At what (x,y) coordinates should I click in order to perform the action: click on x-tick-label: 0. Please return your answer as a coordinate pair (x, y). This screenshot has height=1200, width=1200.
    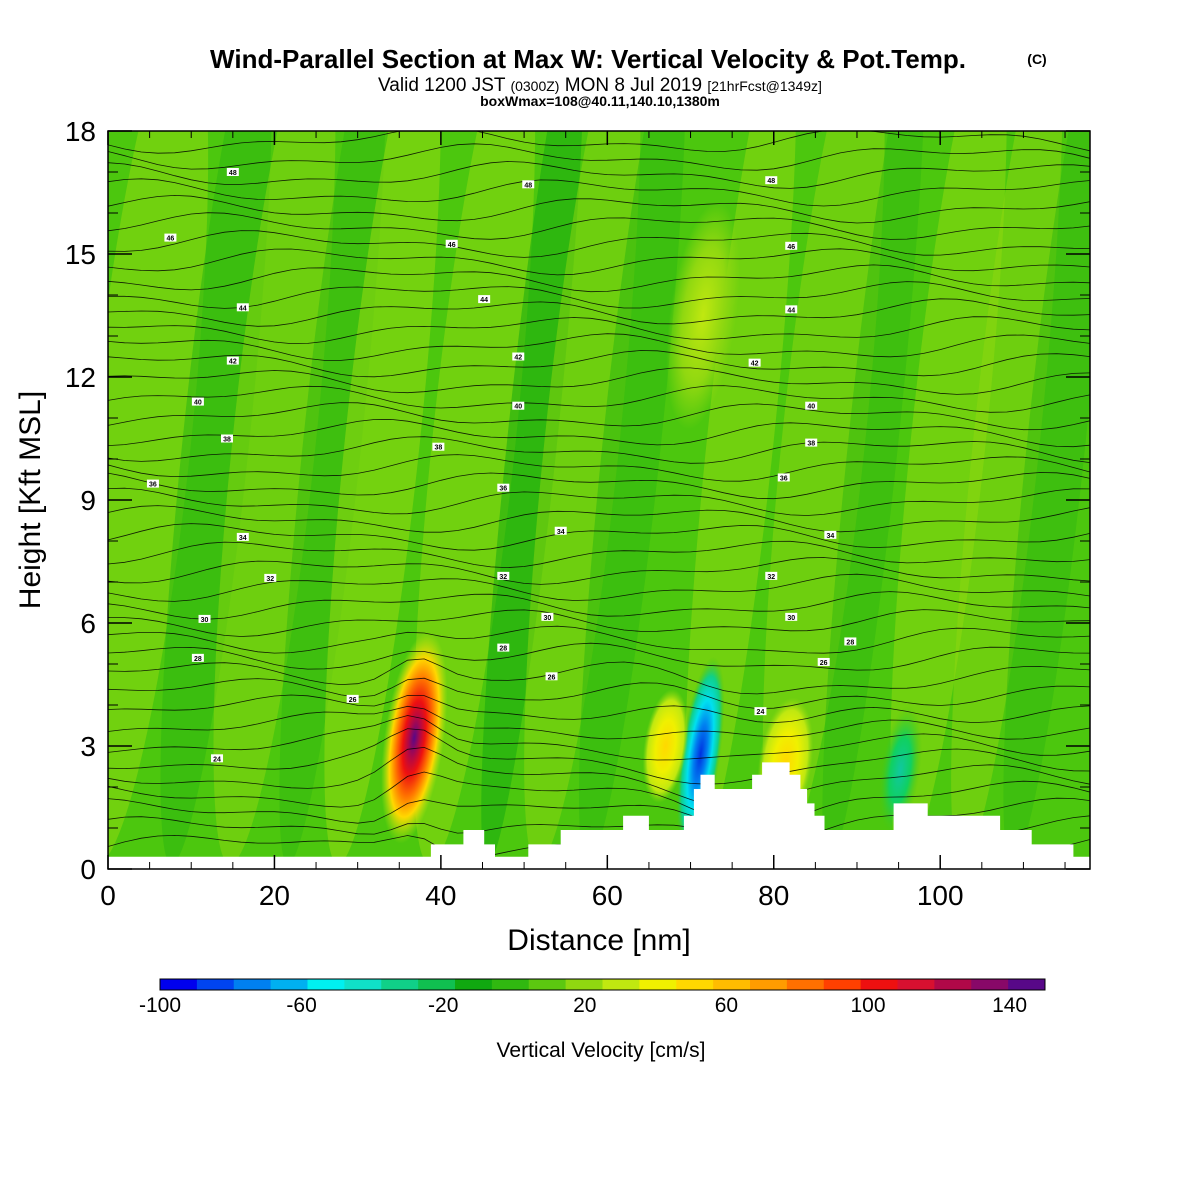
    Looking at the image, I should click on (108, 895).